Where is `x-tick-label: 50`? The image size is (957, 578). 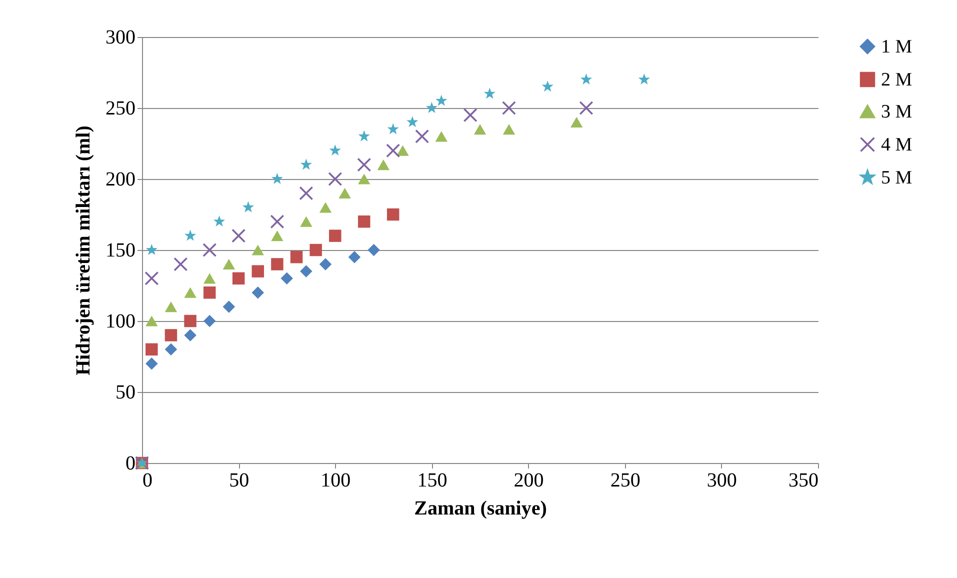
x-tick-label: 50 is located at coordinates (239, 481).